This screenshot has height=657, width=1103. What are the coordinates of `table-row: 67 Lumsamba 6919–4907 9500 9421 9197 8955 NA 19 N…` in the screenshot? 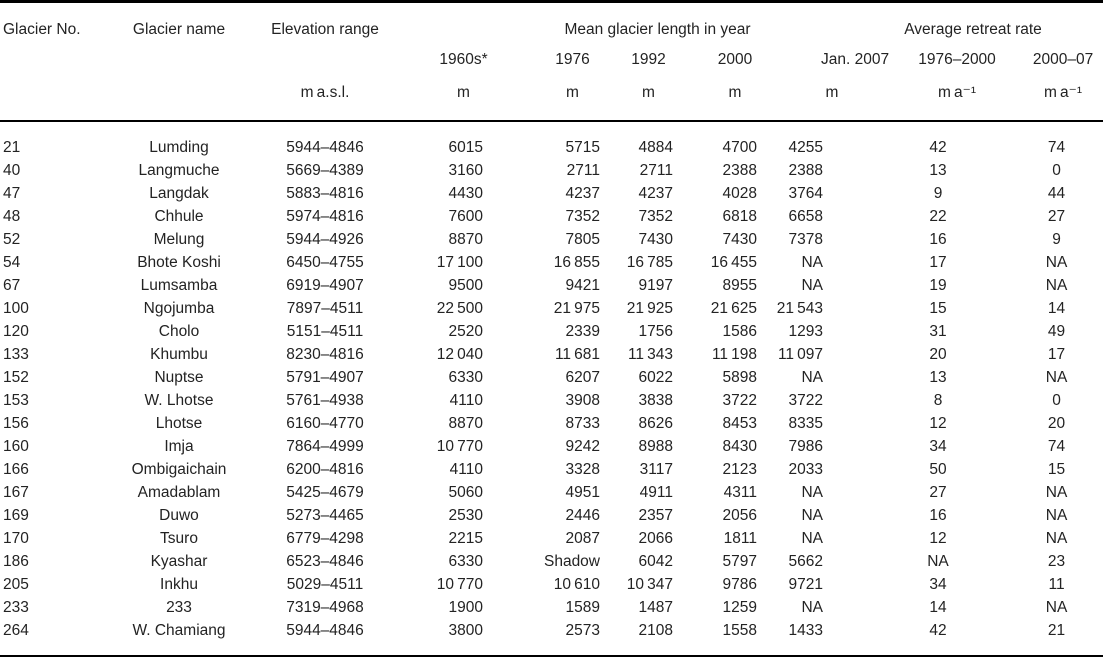 It's located at (551, 285).